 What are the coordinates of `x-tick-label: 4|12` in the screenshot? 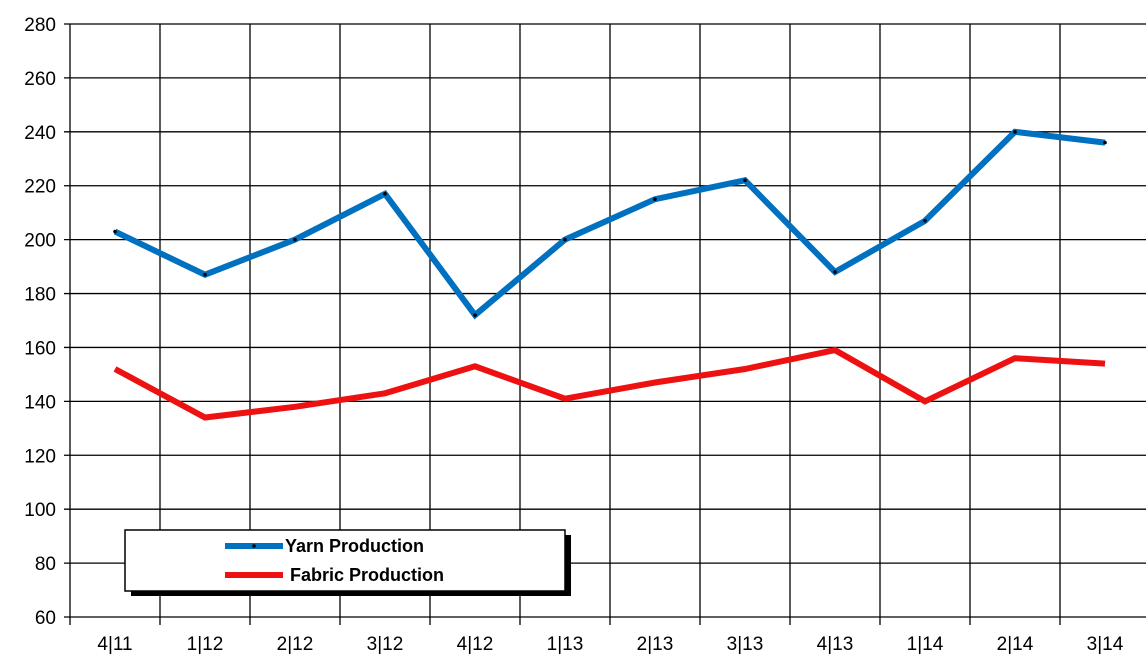 It's located at (475, 644).